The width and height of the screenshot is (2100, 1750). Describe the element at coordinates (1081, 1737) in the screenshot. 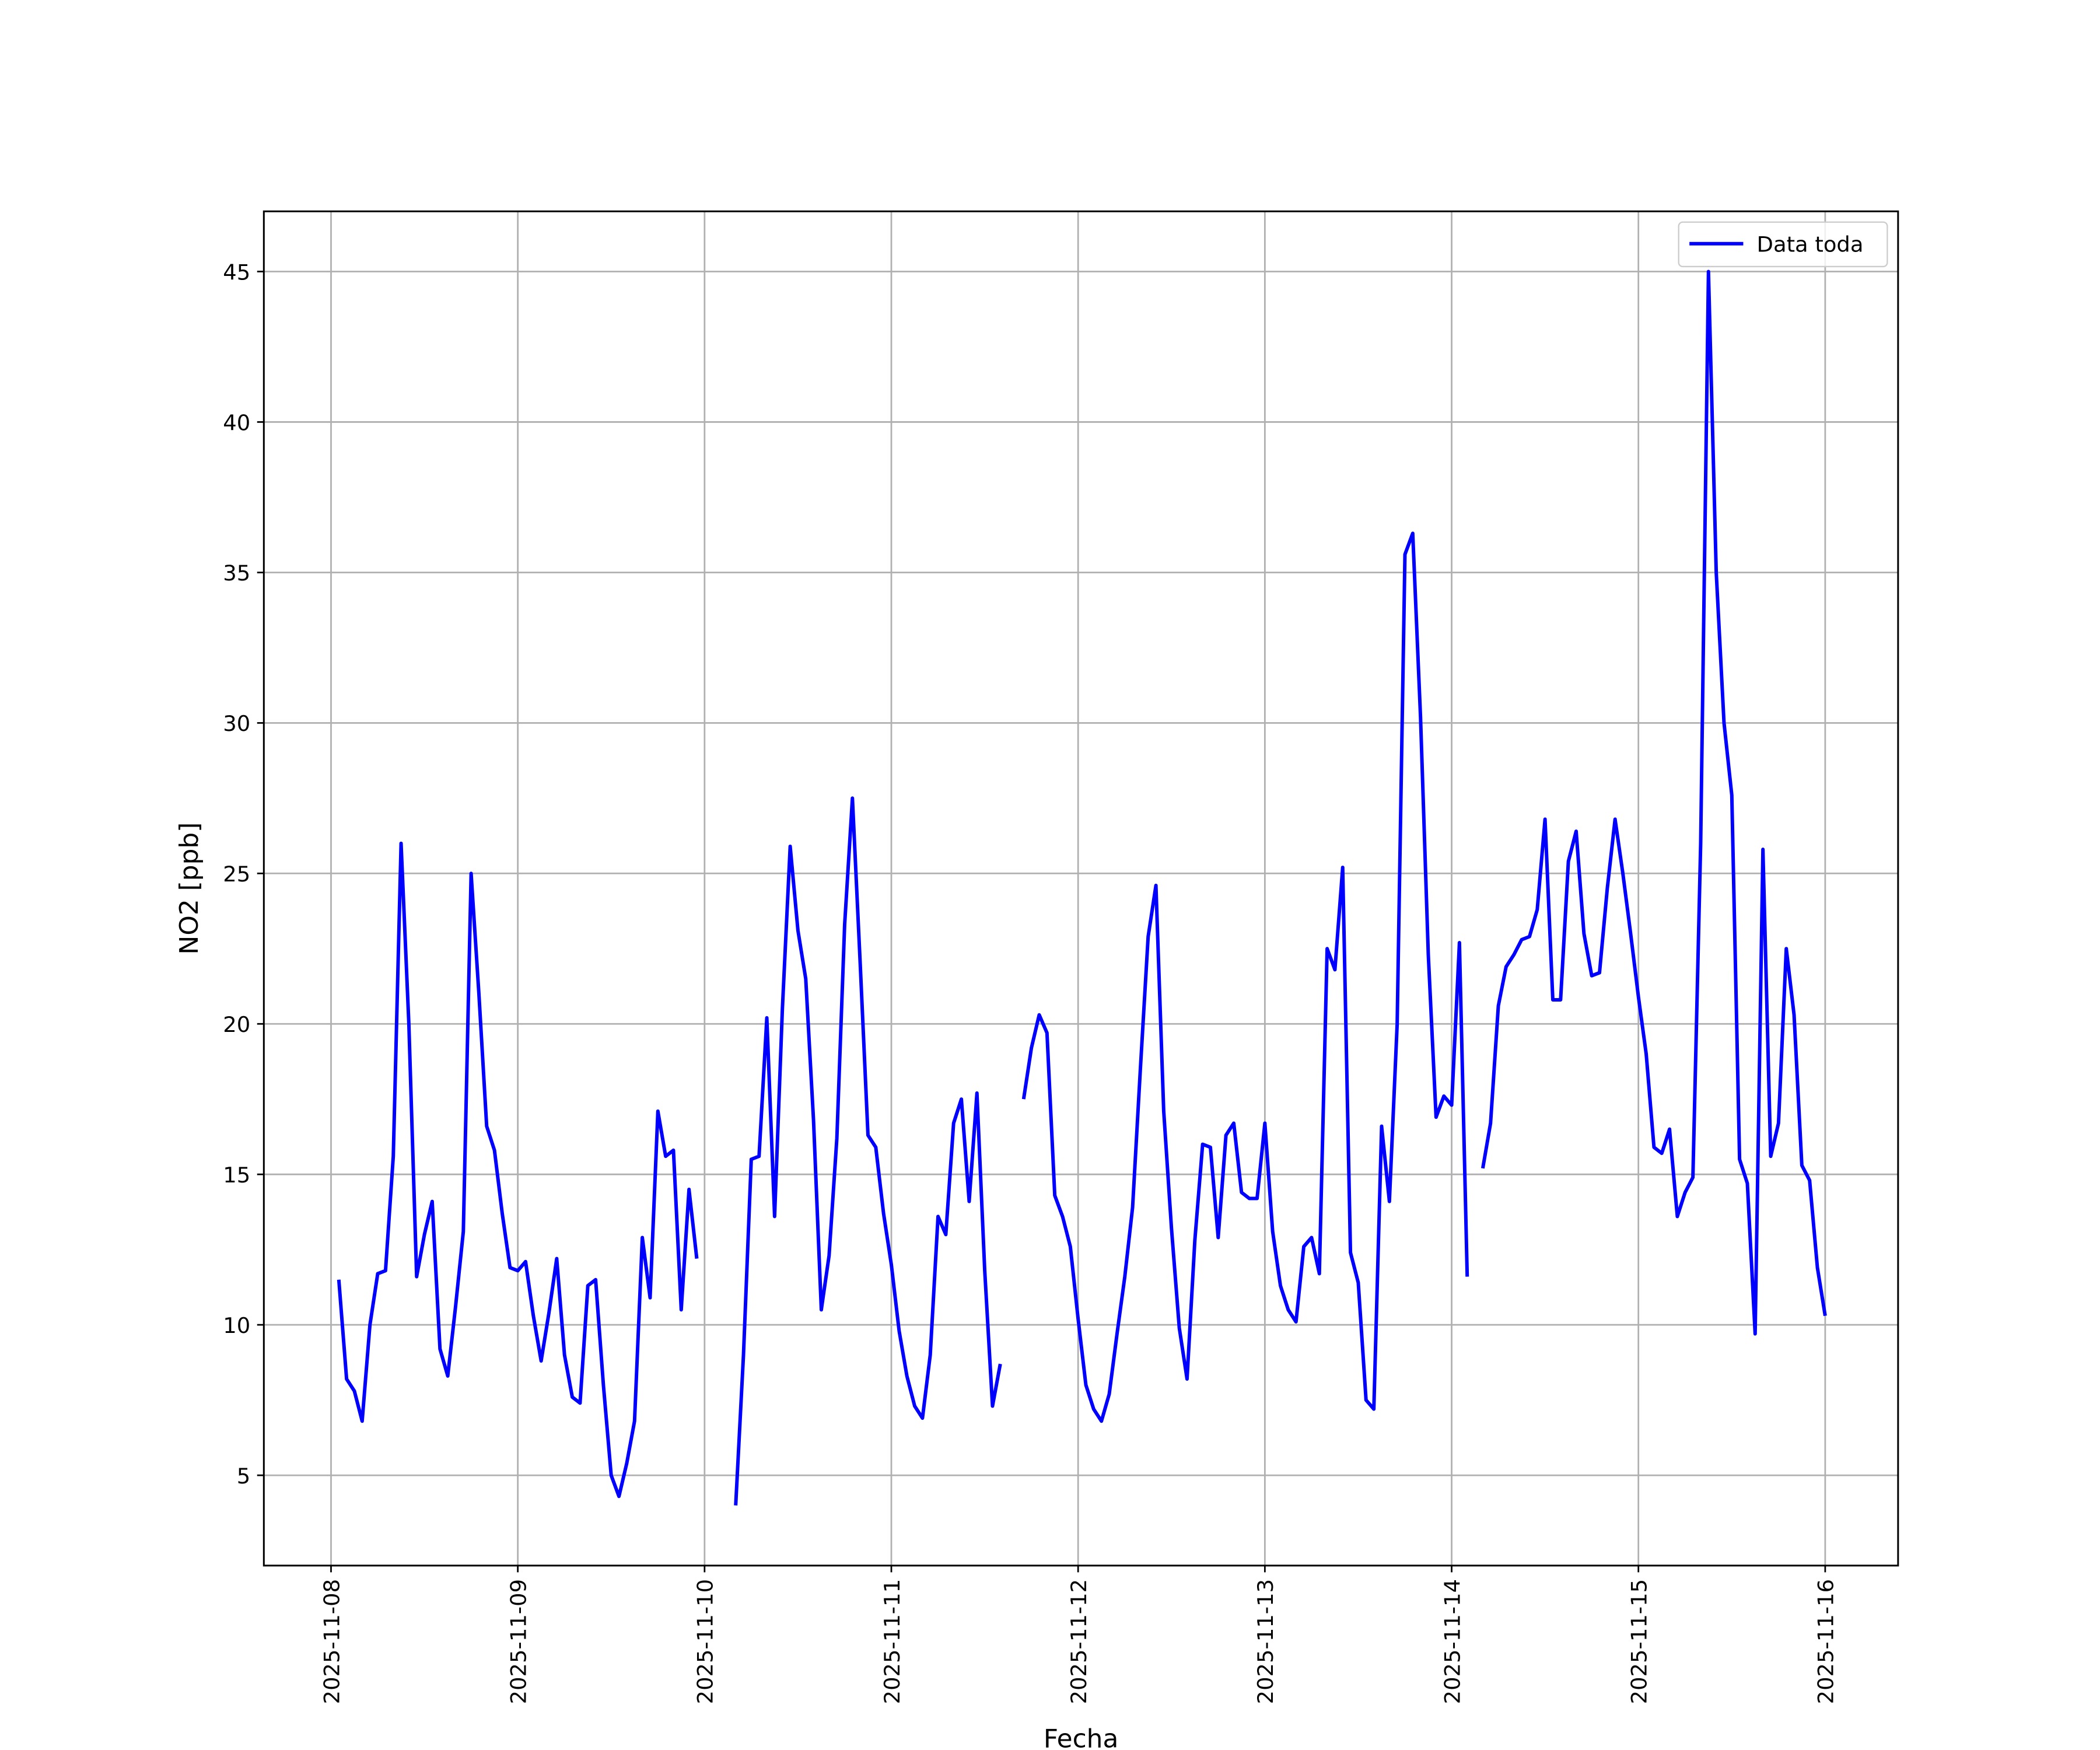

I see `x-axis-label: Fecha` at that location.